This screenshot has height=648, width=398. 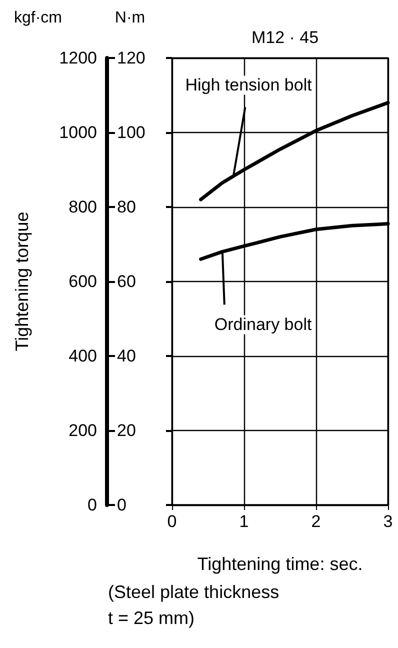 I want to click on chart-title: M12 · 45, so click(x=285, y=37).